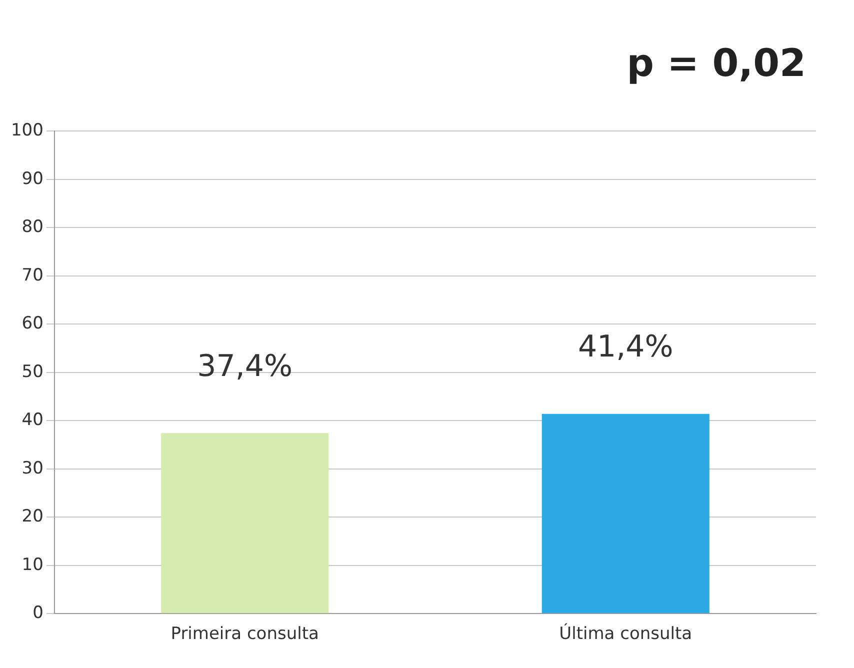 This screenshot has width=854, height=668. What do you see at coordinates (33, 372) in the screenshot?
I see `y-tick-label: 50` at bounding box center [33, 372].